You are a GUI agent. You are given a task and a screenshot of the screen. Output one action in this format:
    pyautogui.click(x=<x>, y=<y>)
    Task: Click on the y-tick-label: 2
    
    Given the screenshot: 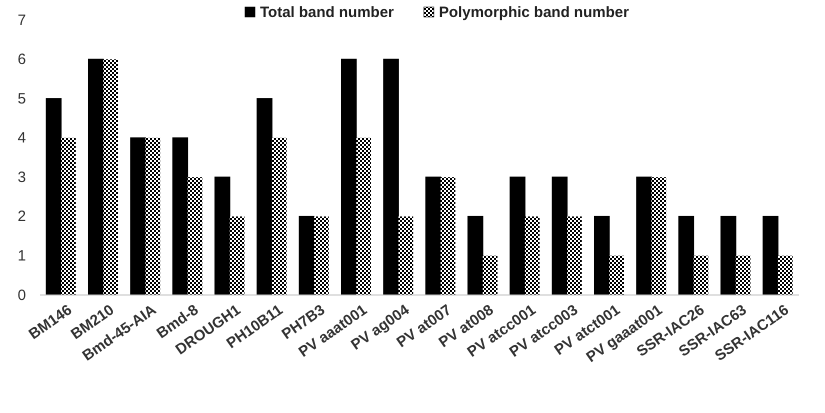 What is the action you would take?
    pyautogui.click(x=22, y=217)
    